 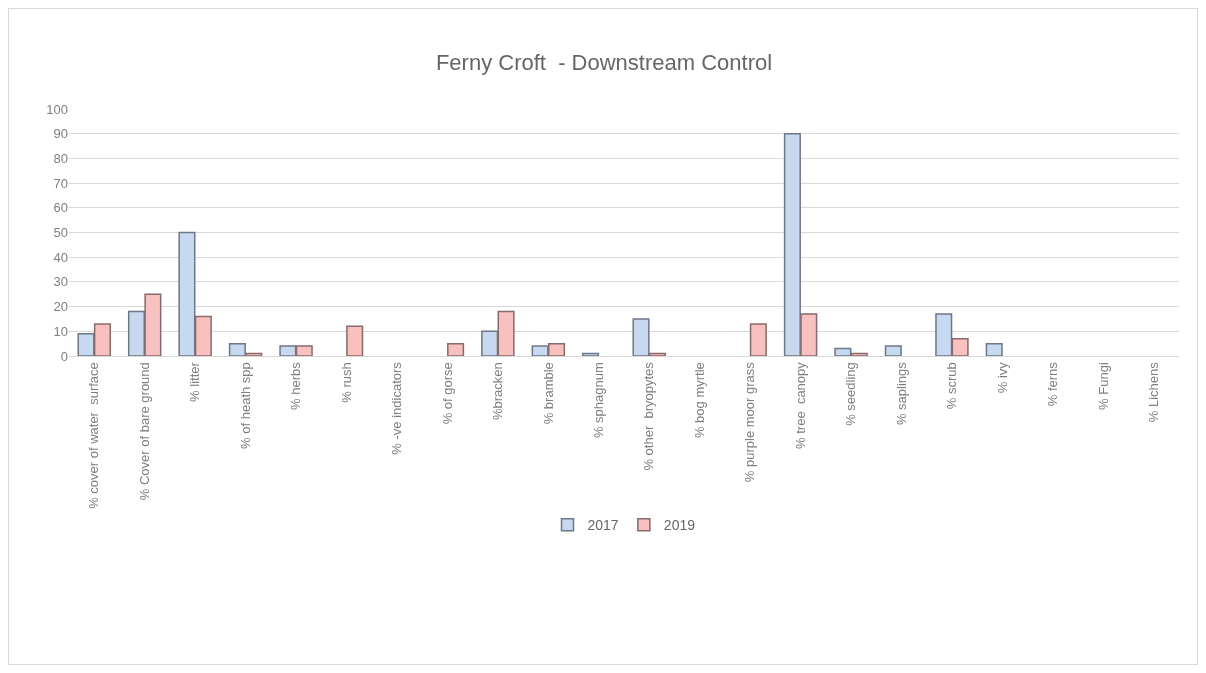 What do you see at coordinates (598, 400) in the screenshot?
I see `x-tick-label: % sphagnum` at bounding box center [598, 400].